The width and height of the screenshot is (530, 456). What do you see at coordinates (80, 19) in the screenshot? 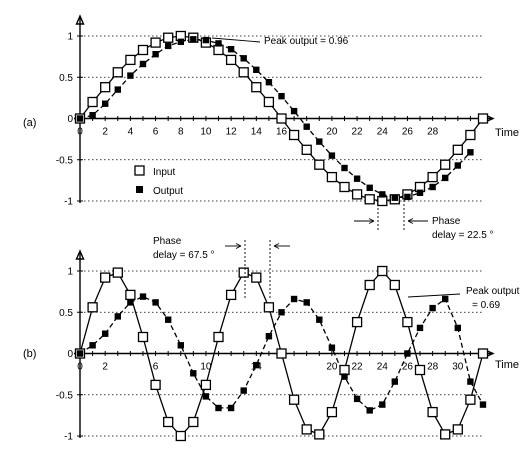
I see `panel-a-y-arrow` at bounding box center [80, 19].